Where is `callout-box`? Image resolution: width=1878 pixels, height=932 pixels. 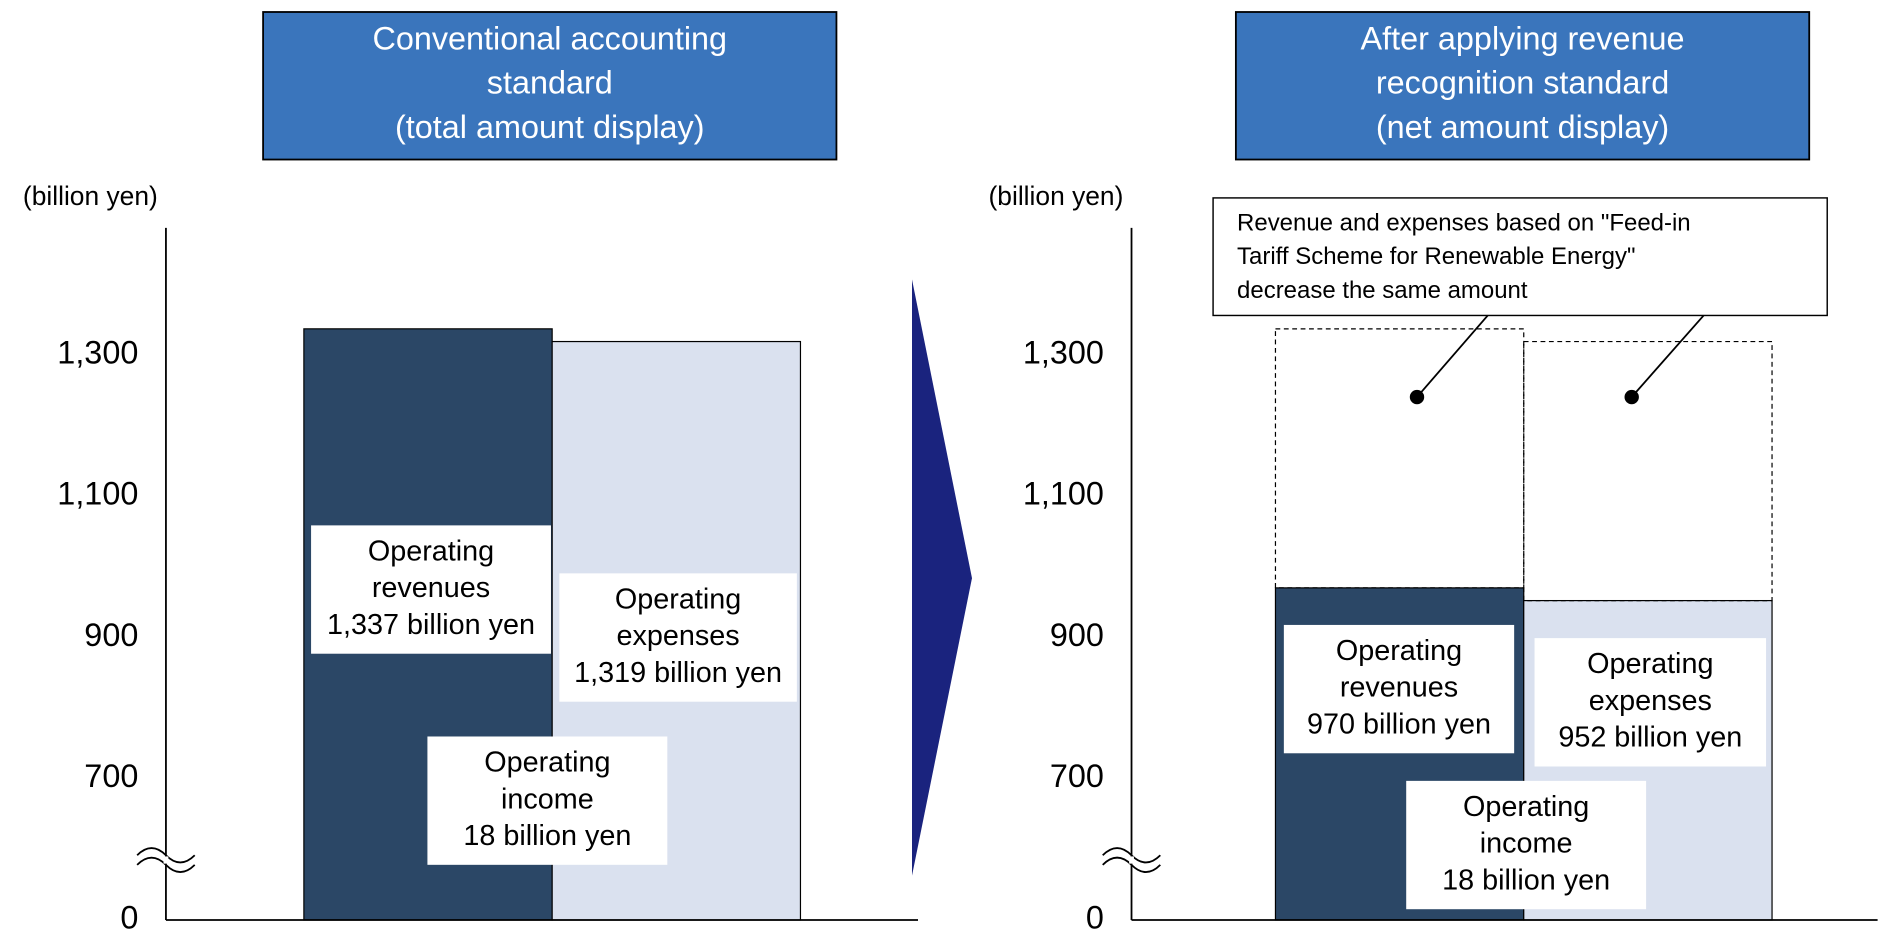
callout-box is located at coordinates (1520, 257).